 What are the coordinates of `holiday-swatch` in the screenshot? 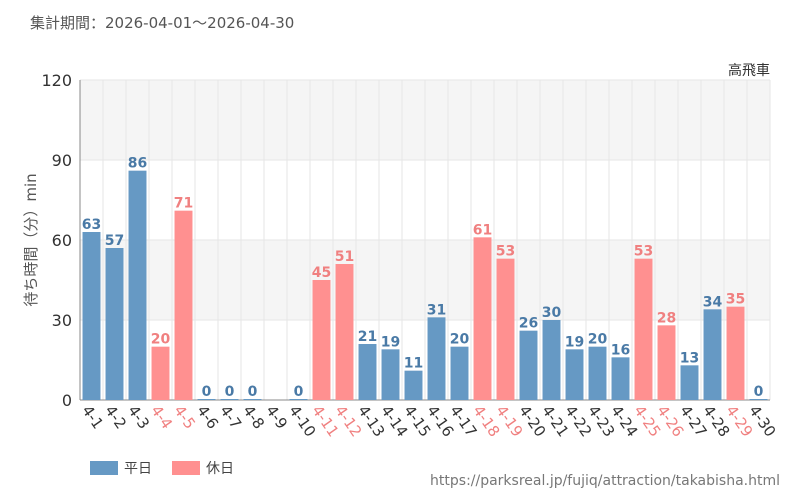 It's located at (186, 468).